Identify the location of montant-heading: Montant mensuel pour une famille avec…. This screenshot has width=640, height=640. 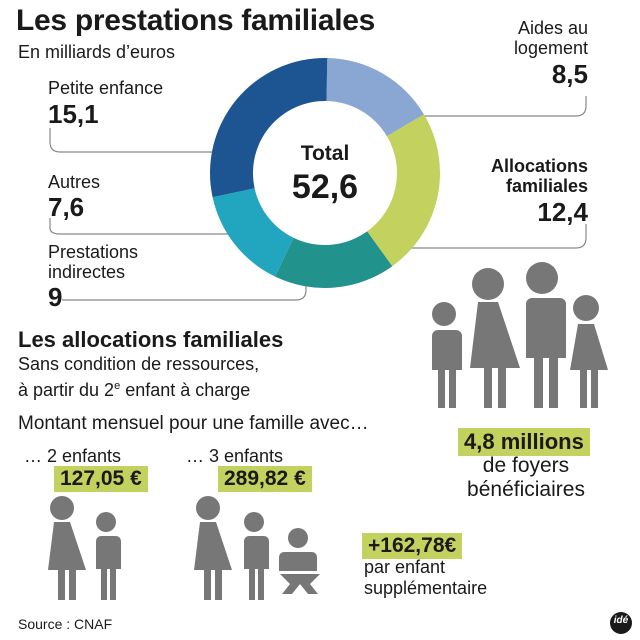
(193, 423).